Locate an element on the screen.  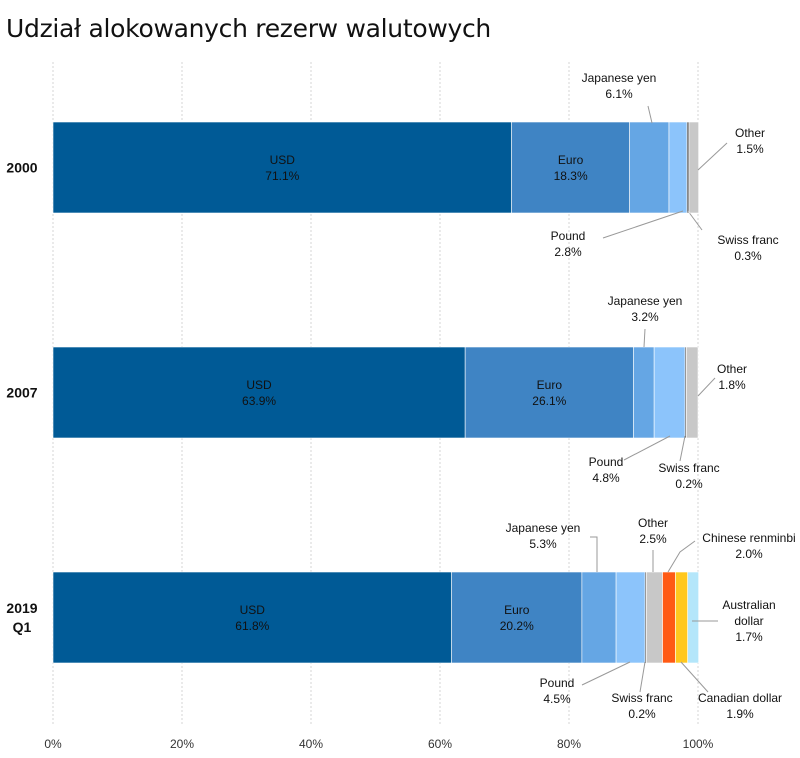
segment-value-label: 0.3% is located at coordinates (748, 256).